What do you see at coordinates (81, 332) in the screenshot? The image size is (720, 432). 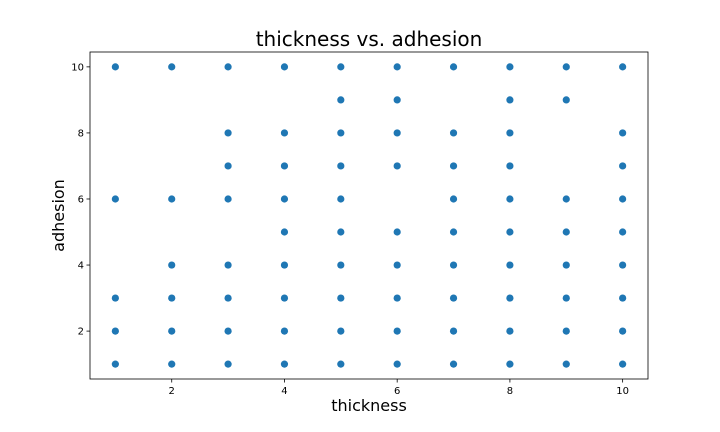 I see `y-tick-label: 2` at bounding box center [81, 332].